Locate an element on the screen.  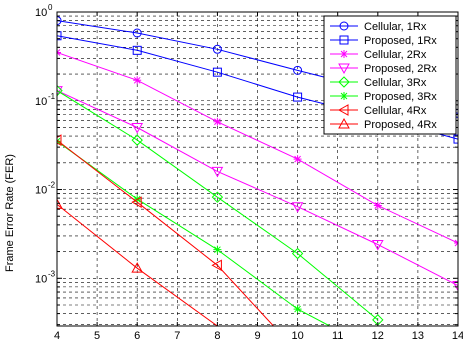
legend-entry: Cellular, 1Rx is located at coordinates (378, 27).